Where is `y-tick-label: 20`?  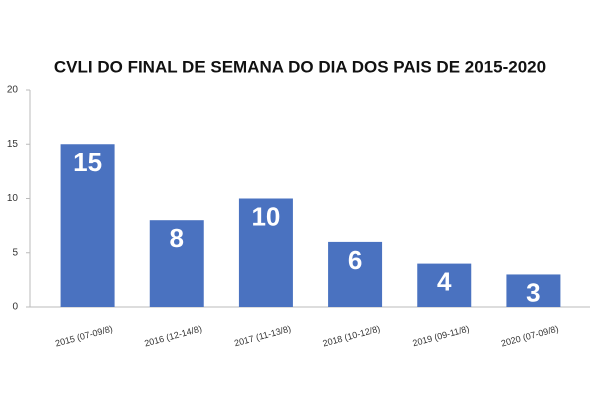 y-tick-label: 20 is located at coordinates (13, 90).